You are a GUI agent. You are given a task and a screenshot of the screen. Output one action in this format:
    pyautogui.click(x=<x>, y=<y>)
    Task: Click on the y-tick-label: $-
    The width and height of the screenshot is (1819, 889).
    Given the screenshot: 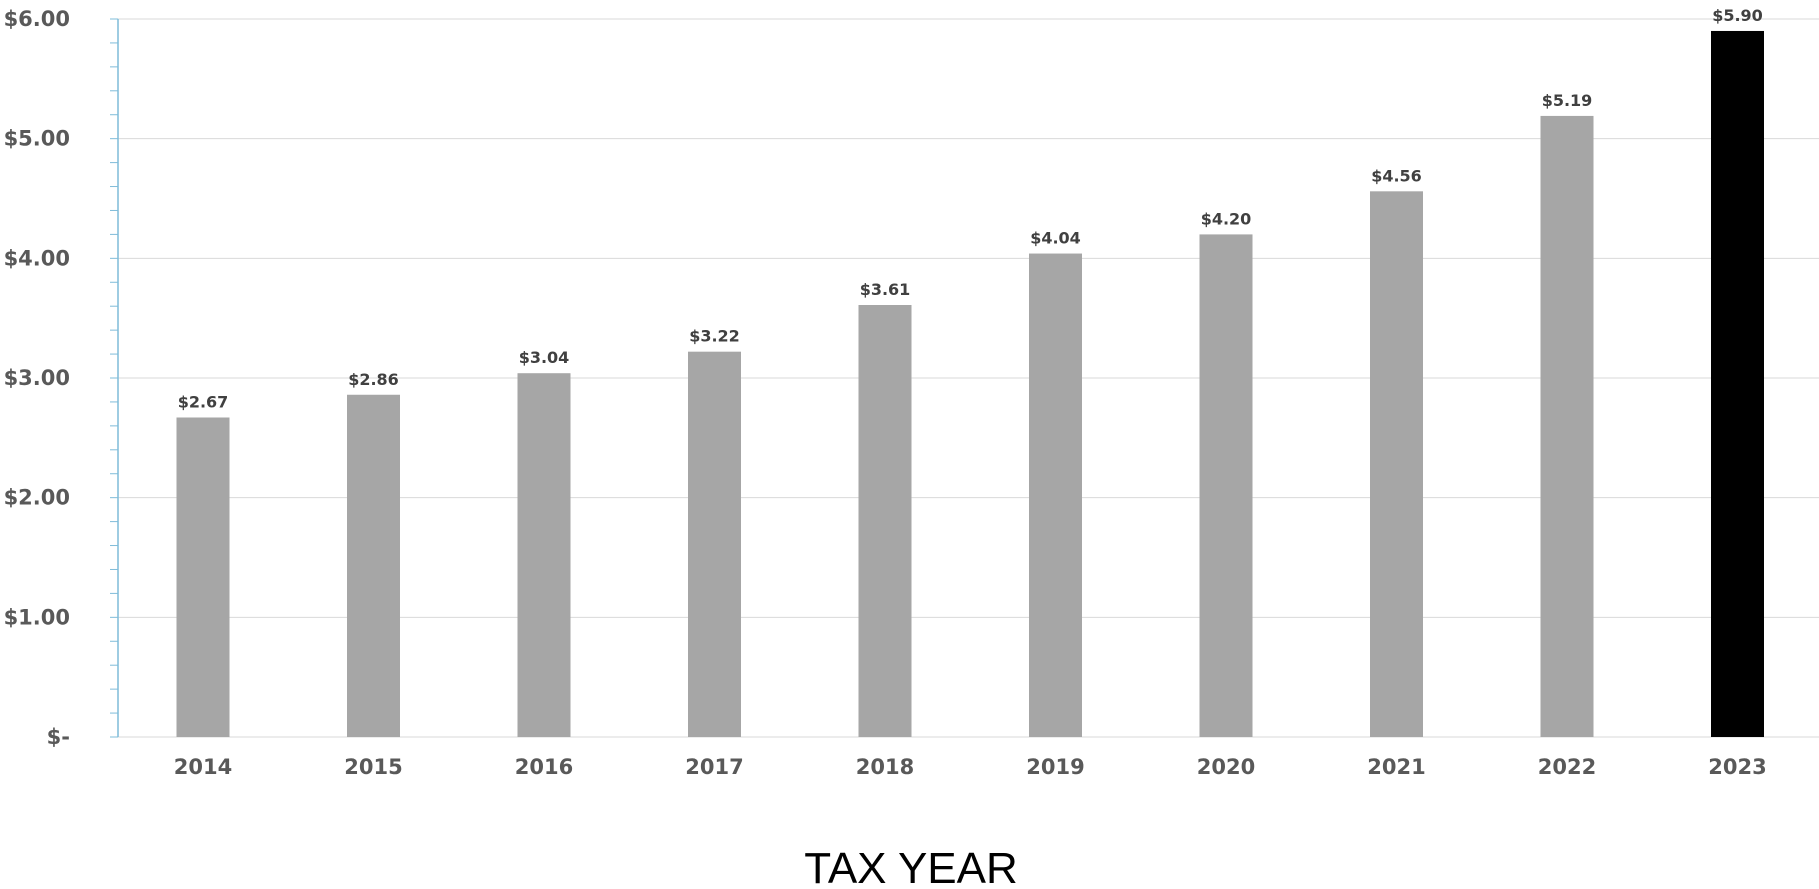 What is the action you would take?
    pyautogui.click(x=58, y=737)
    